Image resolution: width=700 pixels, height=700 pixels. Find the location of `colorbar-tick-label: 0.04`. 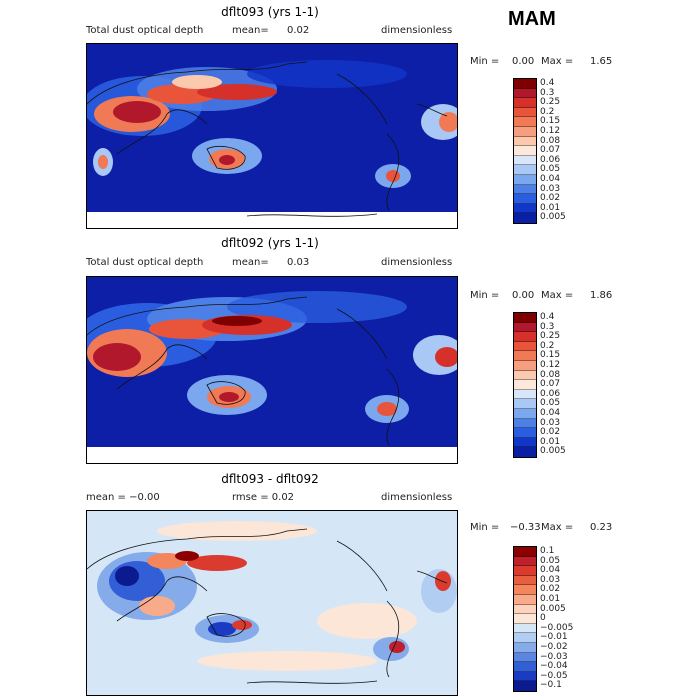

colorbar-tick-label: 0.04 is located at coordinates (550, 413).